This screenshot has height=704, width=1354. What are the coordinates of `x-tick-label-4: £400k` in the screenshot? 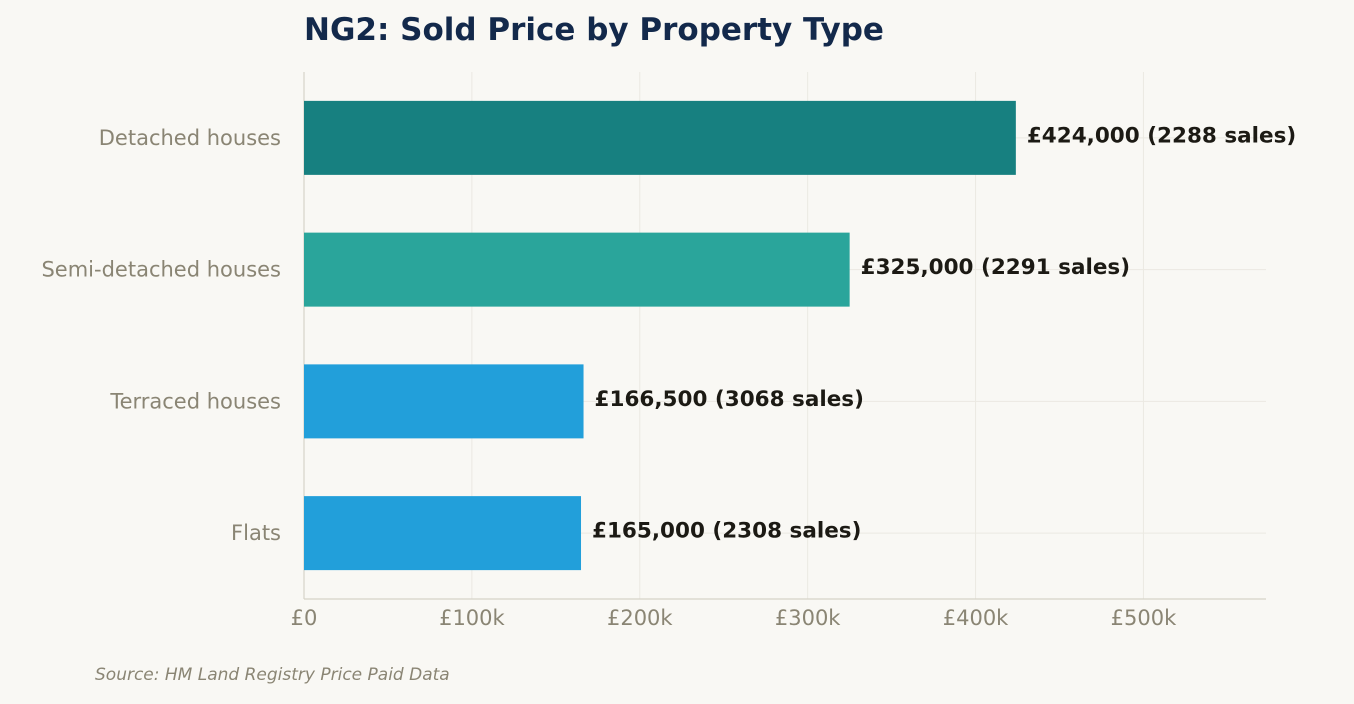 It's located at (976, 618).